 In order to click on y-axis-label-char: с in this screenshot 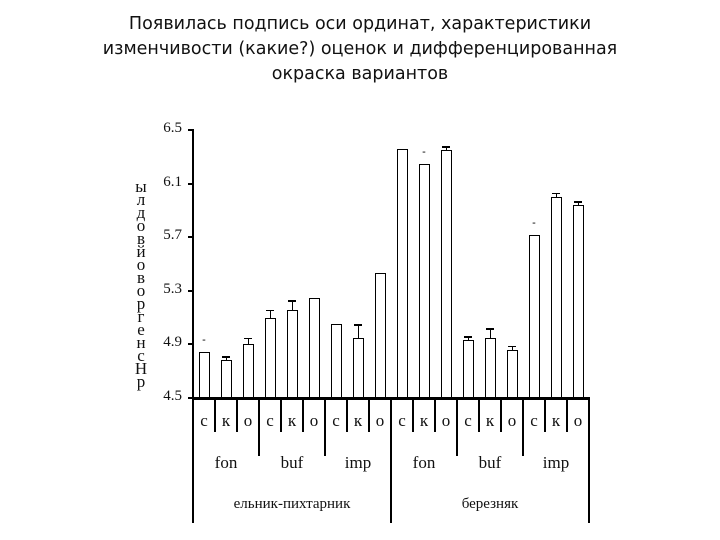, I will do `click(141, 355)`.